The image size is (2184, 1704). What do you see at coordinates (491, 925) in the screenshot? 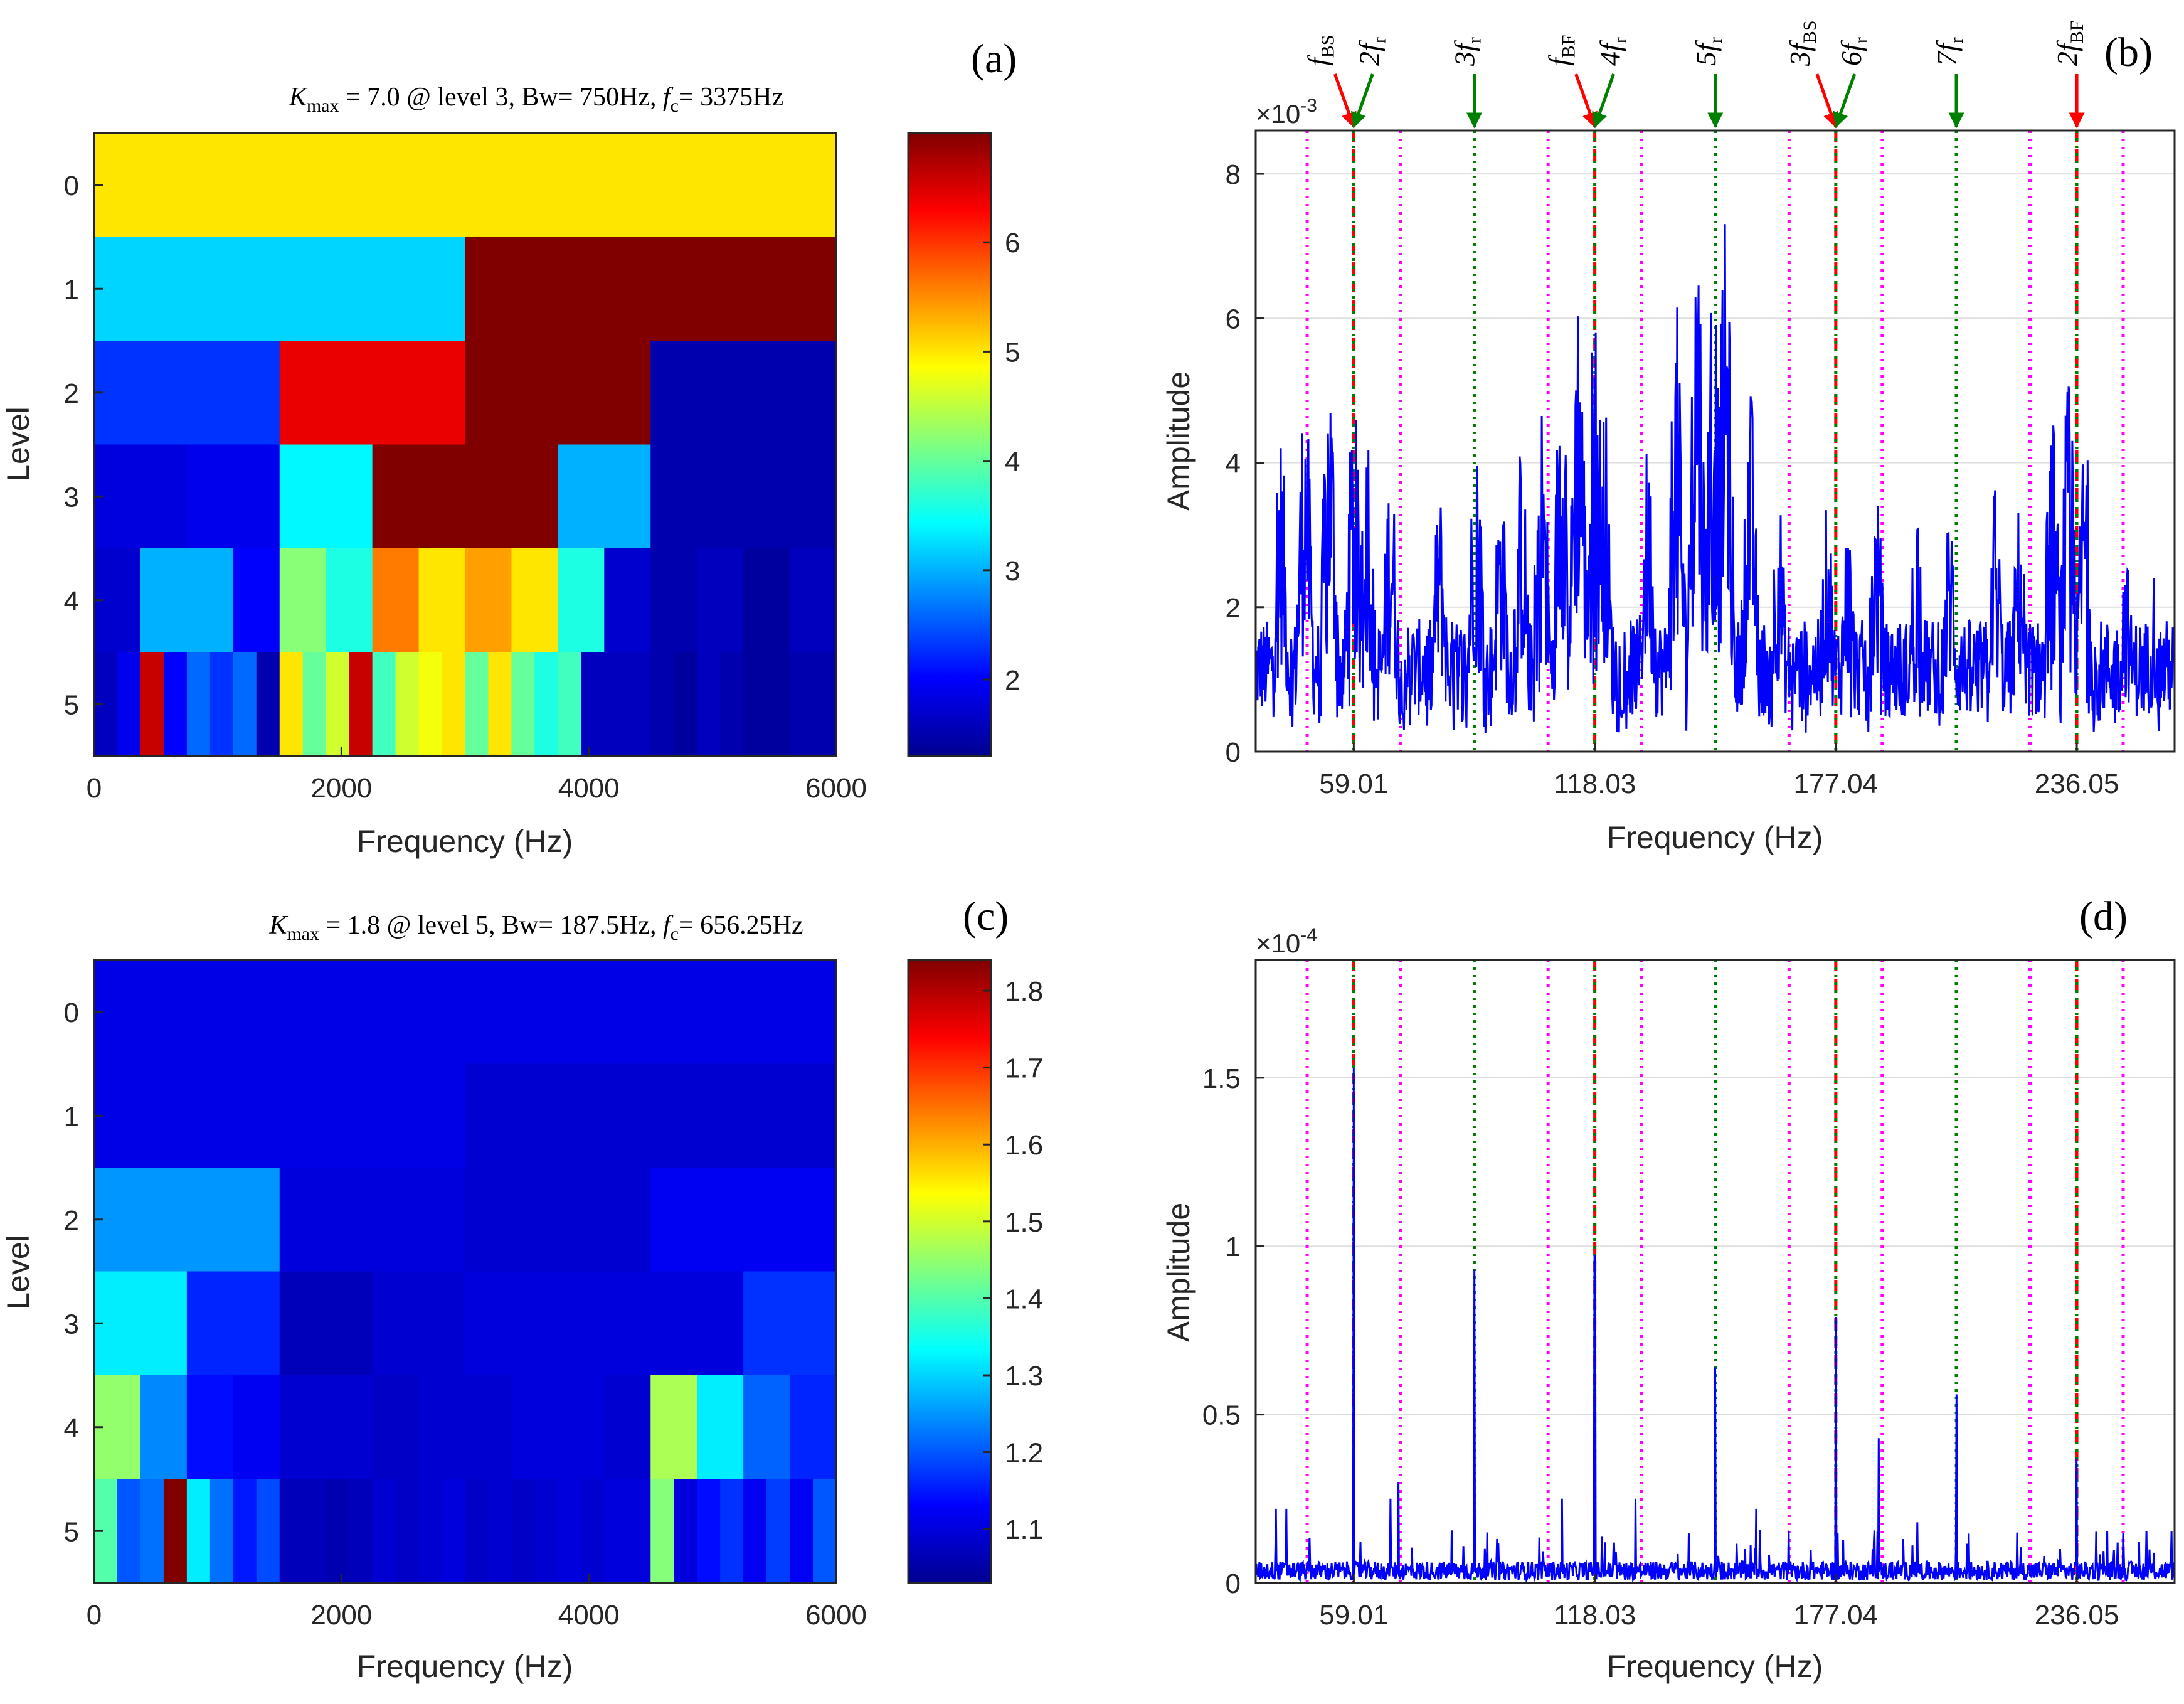
I see `title-middle: = 1.8 @ level 5, Bw= 187.5Hz,` at bounding box center [491, 925].